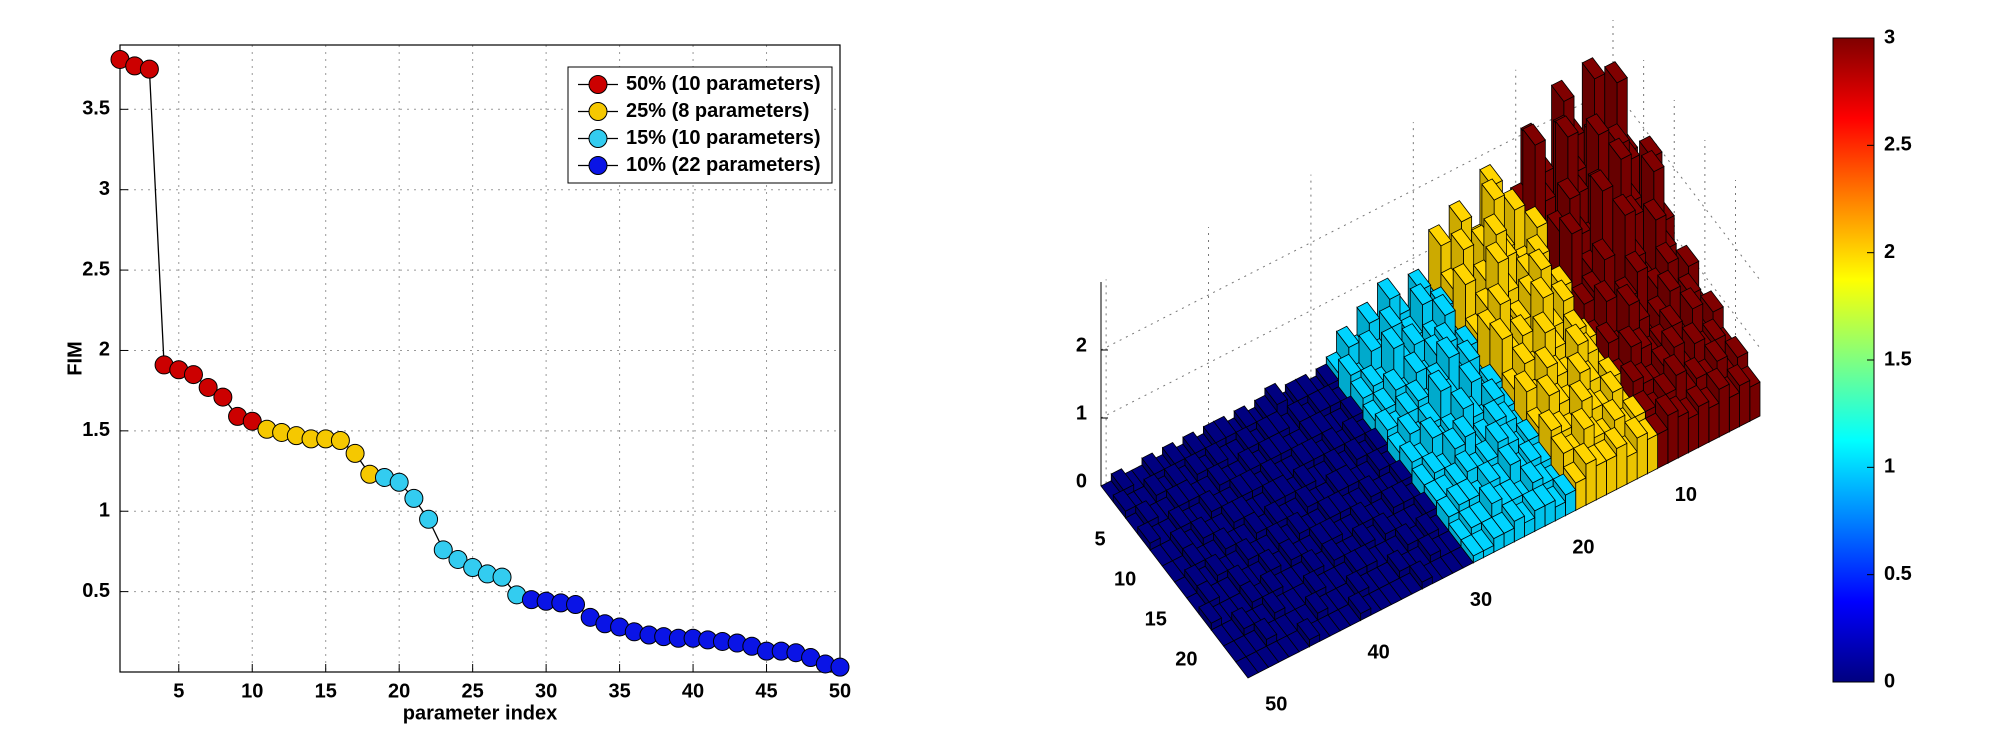 Image resolution: width=2008 pixels, height=753 pixels. I want to click on x-tick-label: 40, so click(693, 691).